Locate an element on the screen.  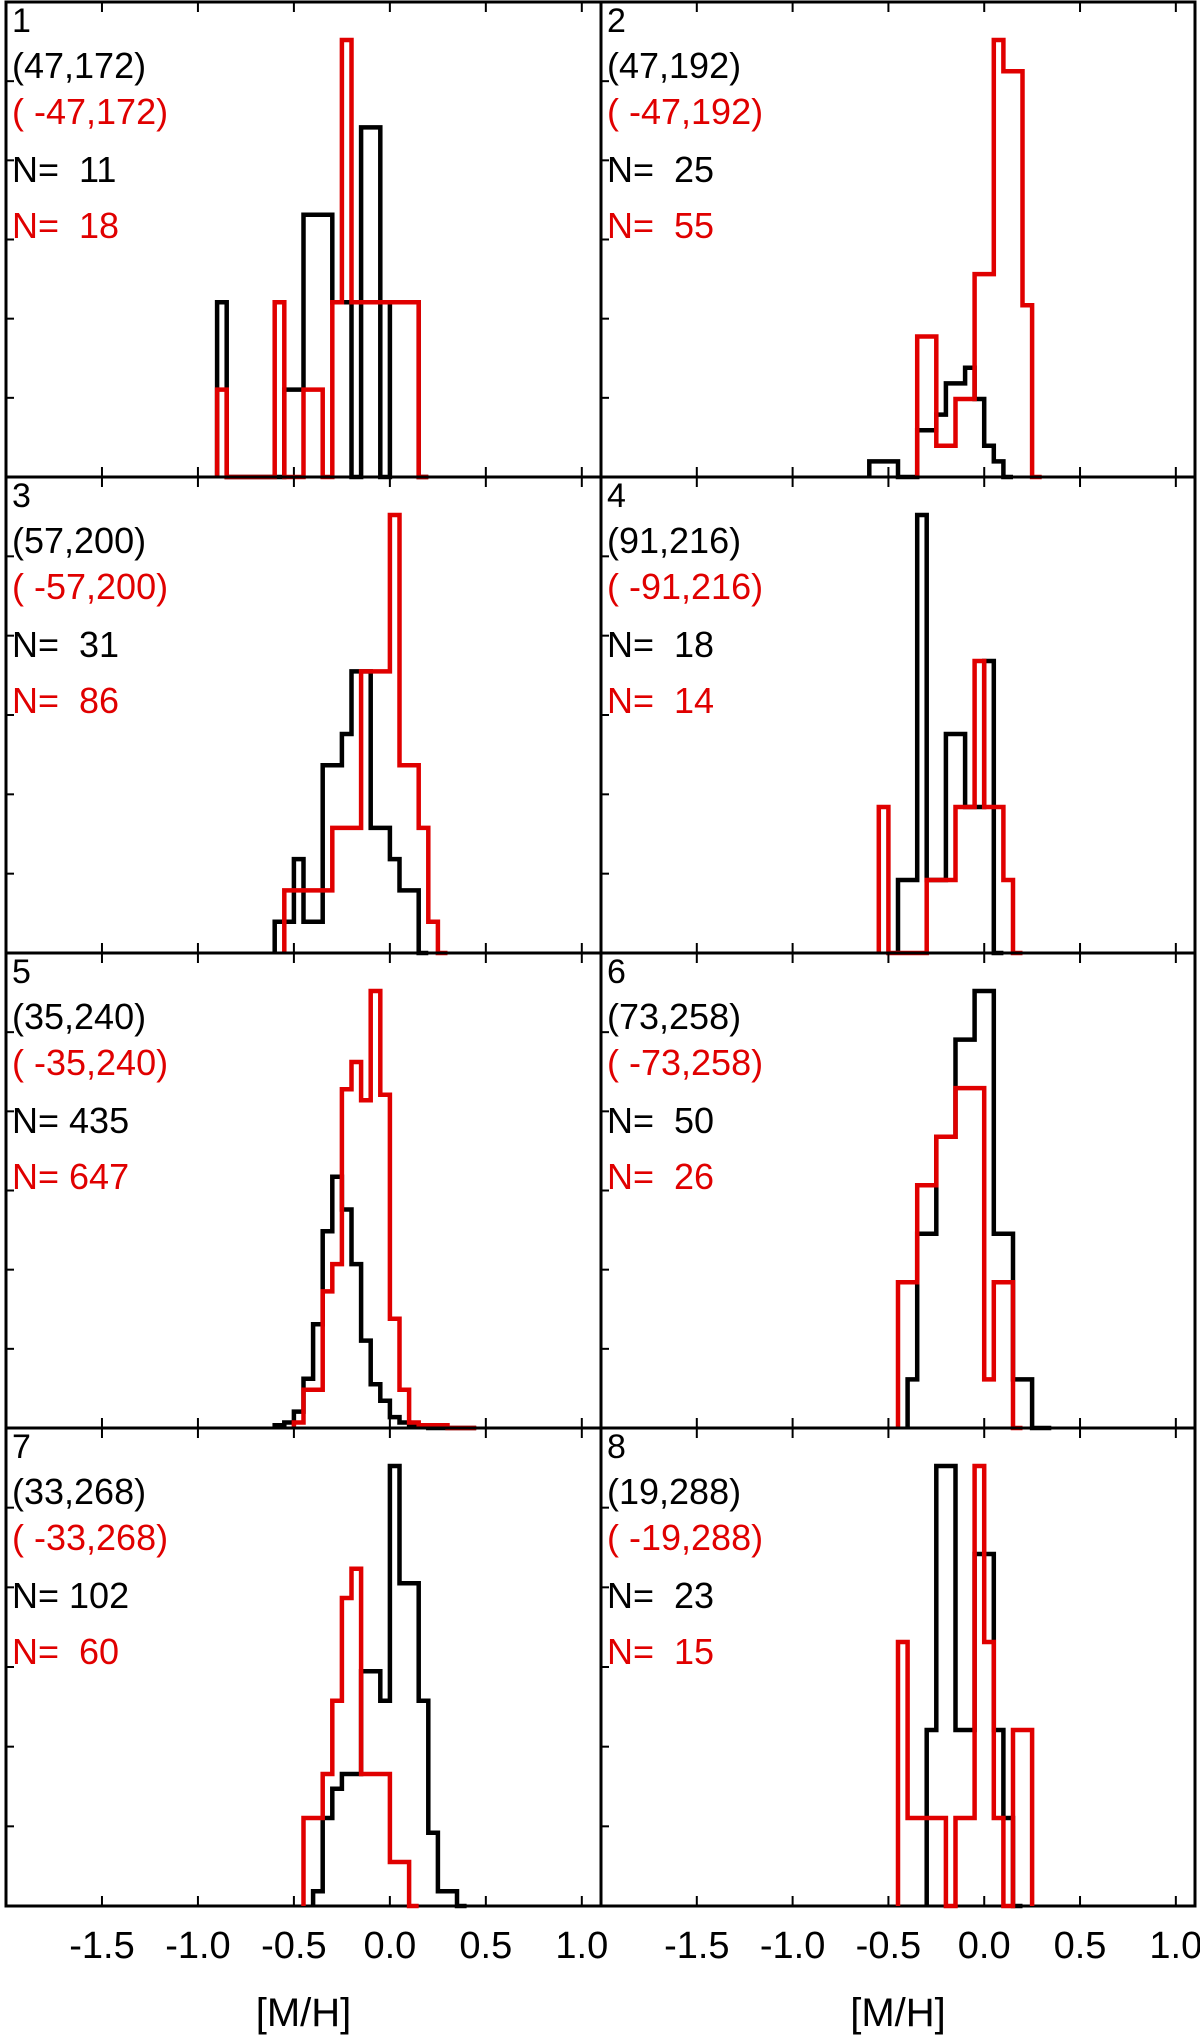
panel-6-n-red: N= 26 is located at coordinates (660, 1176).